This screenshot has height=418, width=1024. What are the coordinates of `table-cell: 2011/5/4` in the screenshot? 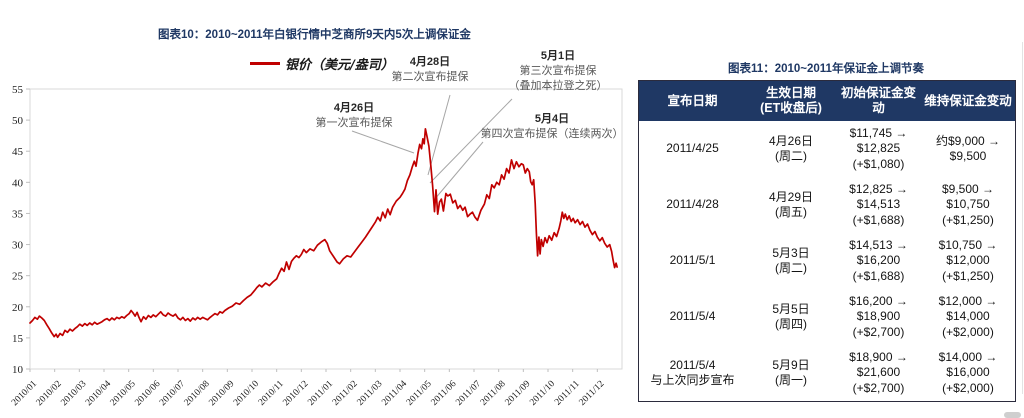 It's located at (692, 316).